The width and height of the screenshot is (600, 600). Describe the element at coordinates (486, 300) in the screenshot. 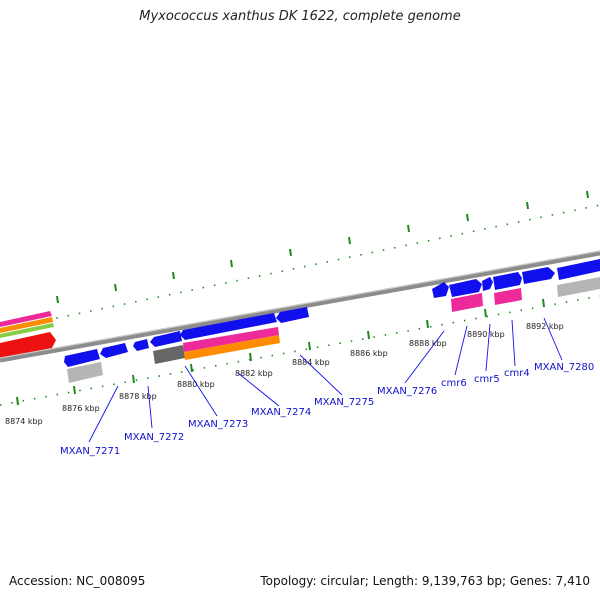

I see `crispr-features` at that location.